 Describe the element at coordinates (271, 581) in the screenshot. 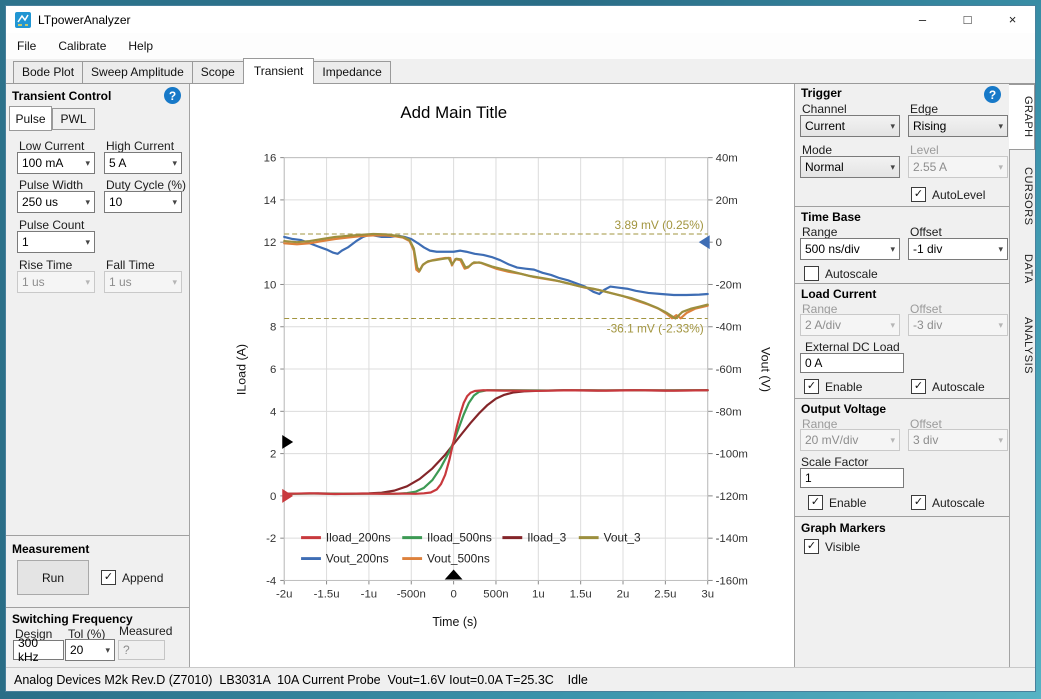

I see `svg-text: -4` at that location.